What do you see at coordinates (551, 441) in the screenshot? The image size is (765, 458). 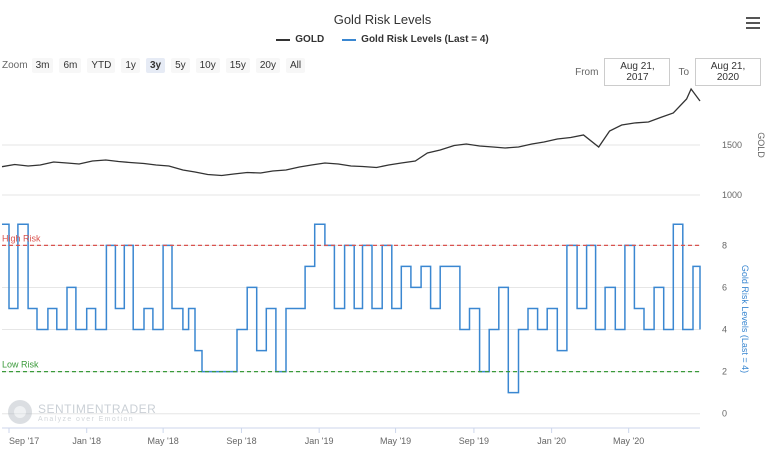 I see `x-tick-label: Jan '20` at bounding box center [551, 441].